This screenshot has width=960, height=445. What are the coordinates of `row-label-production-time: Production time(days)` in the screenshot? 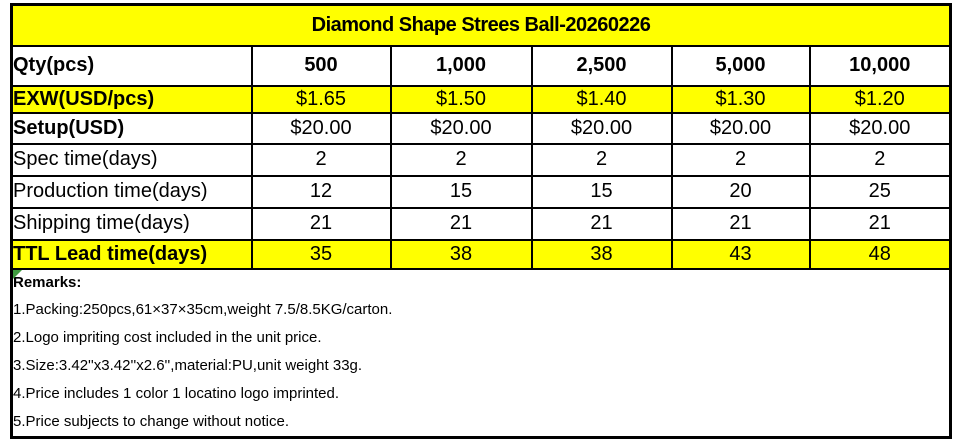 It's located at (131, 191).